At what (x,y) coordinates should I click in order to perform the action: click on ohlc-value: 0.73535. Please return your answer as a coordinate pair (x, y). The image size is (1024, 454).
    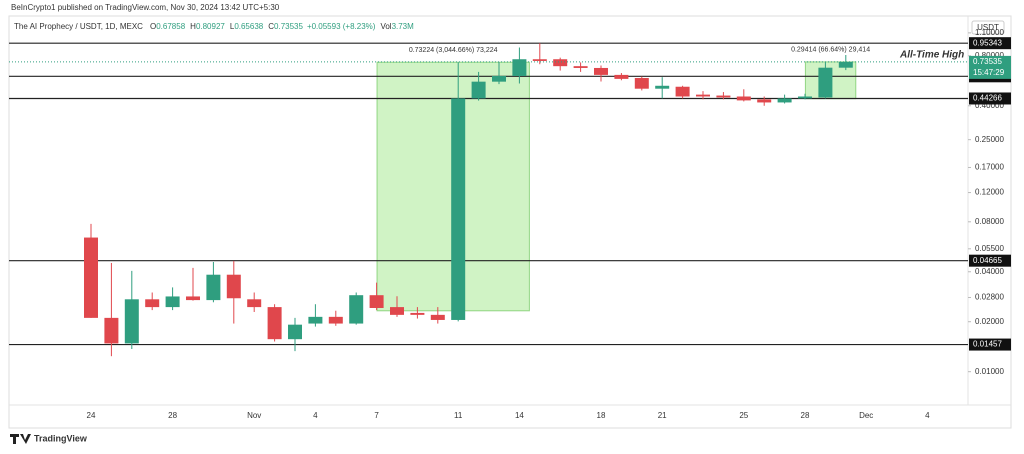
    Looking at the image, I should click on (288, 26).